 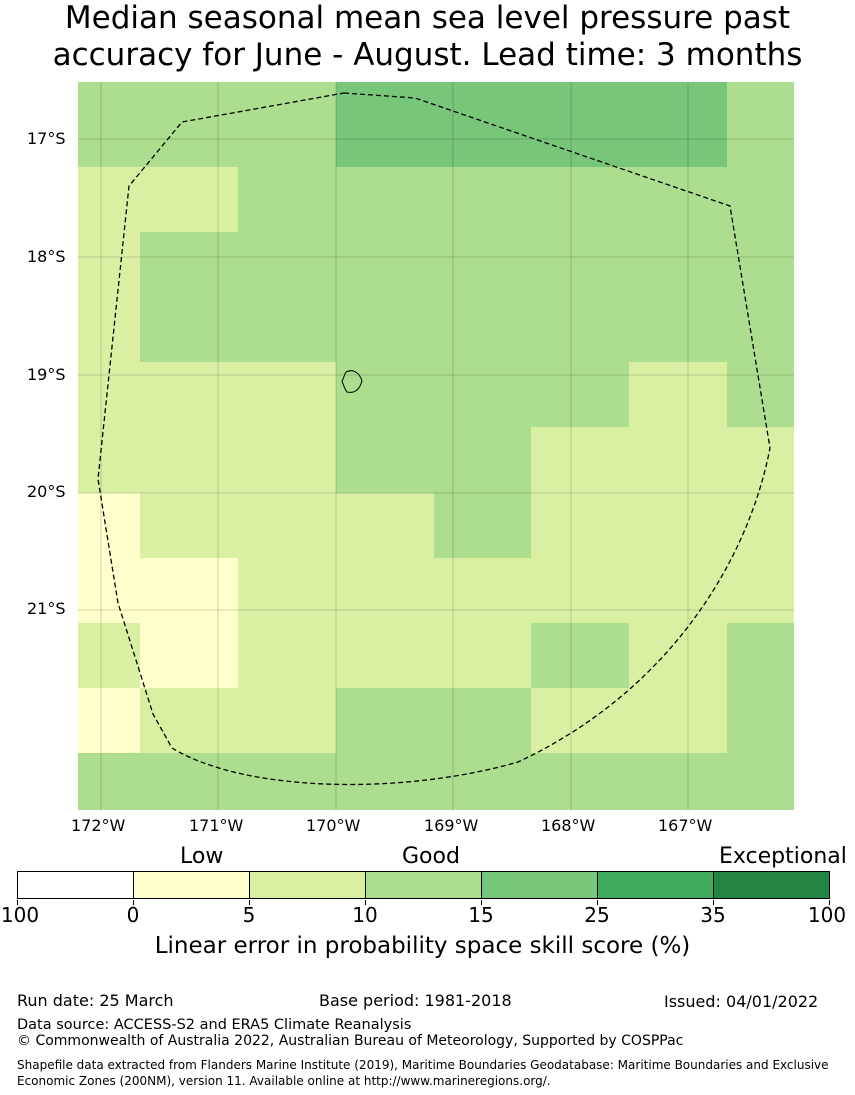 What do you see at coordinates (216, 825) in the screenshot?
I see `lon-tick-label: 171°W` at bounding box center [216, 825].